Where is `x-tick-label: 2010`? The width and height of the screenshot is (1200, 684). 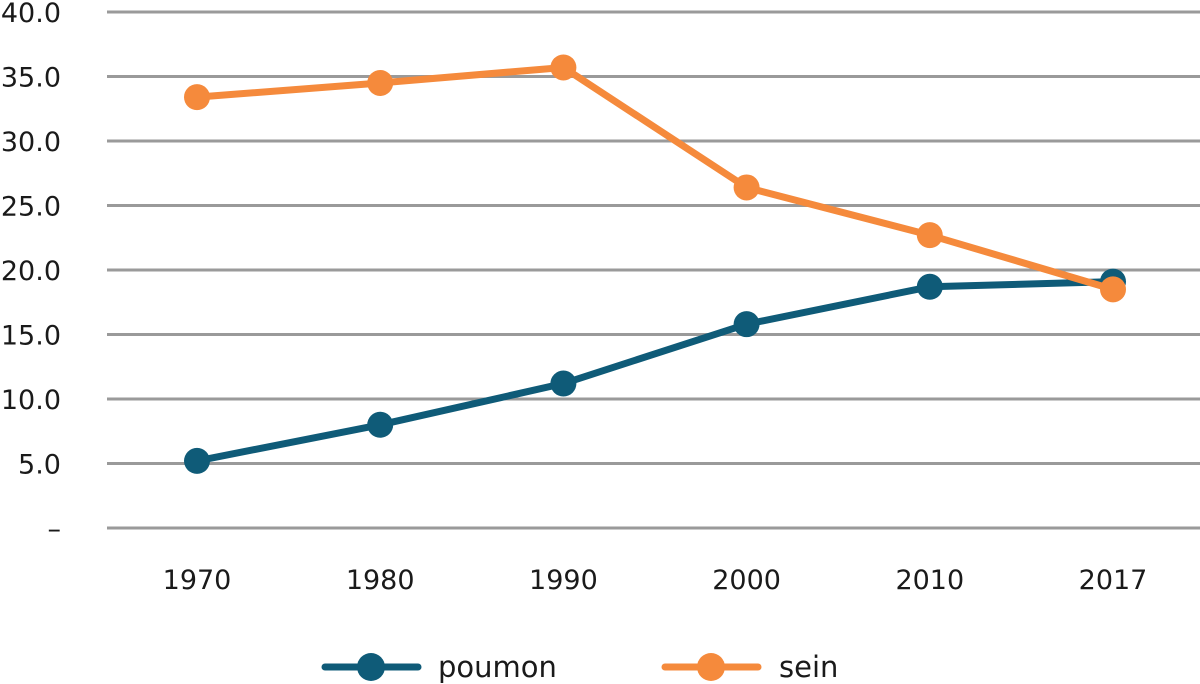
x-tick-label: 2010 is located at coordinates (929, 580).